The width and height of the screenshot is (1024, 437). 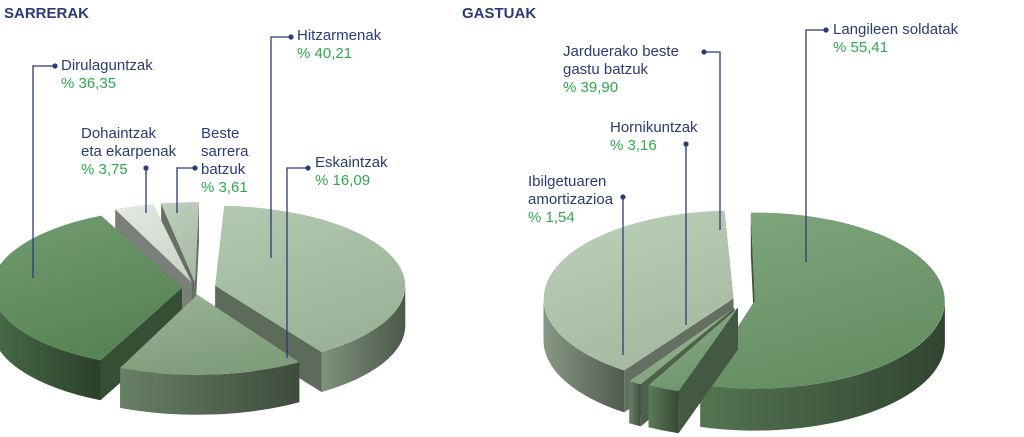 I want to click on callout-dirulaguntzak: Dirulaguntzak % 36,35, so click(x=92, y=167).